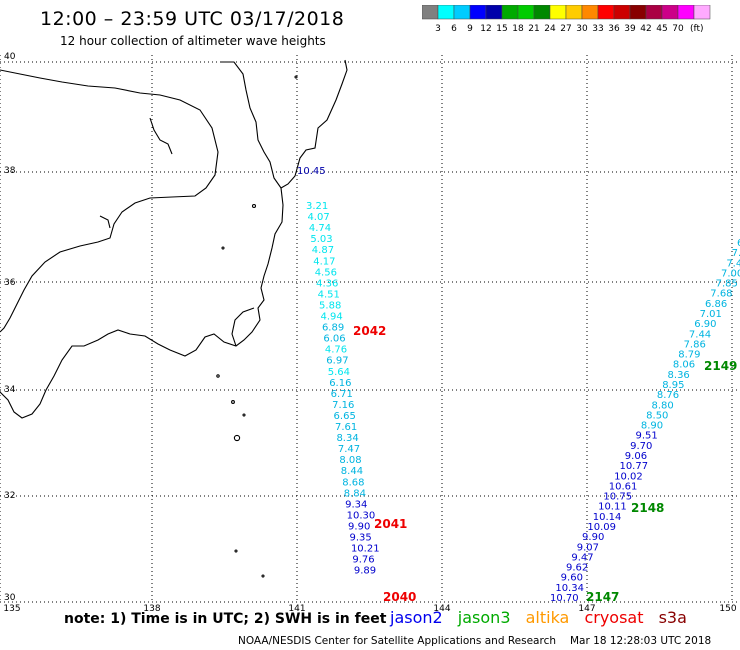  I want to click on swh-value: 9.51, so click(646, 436).